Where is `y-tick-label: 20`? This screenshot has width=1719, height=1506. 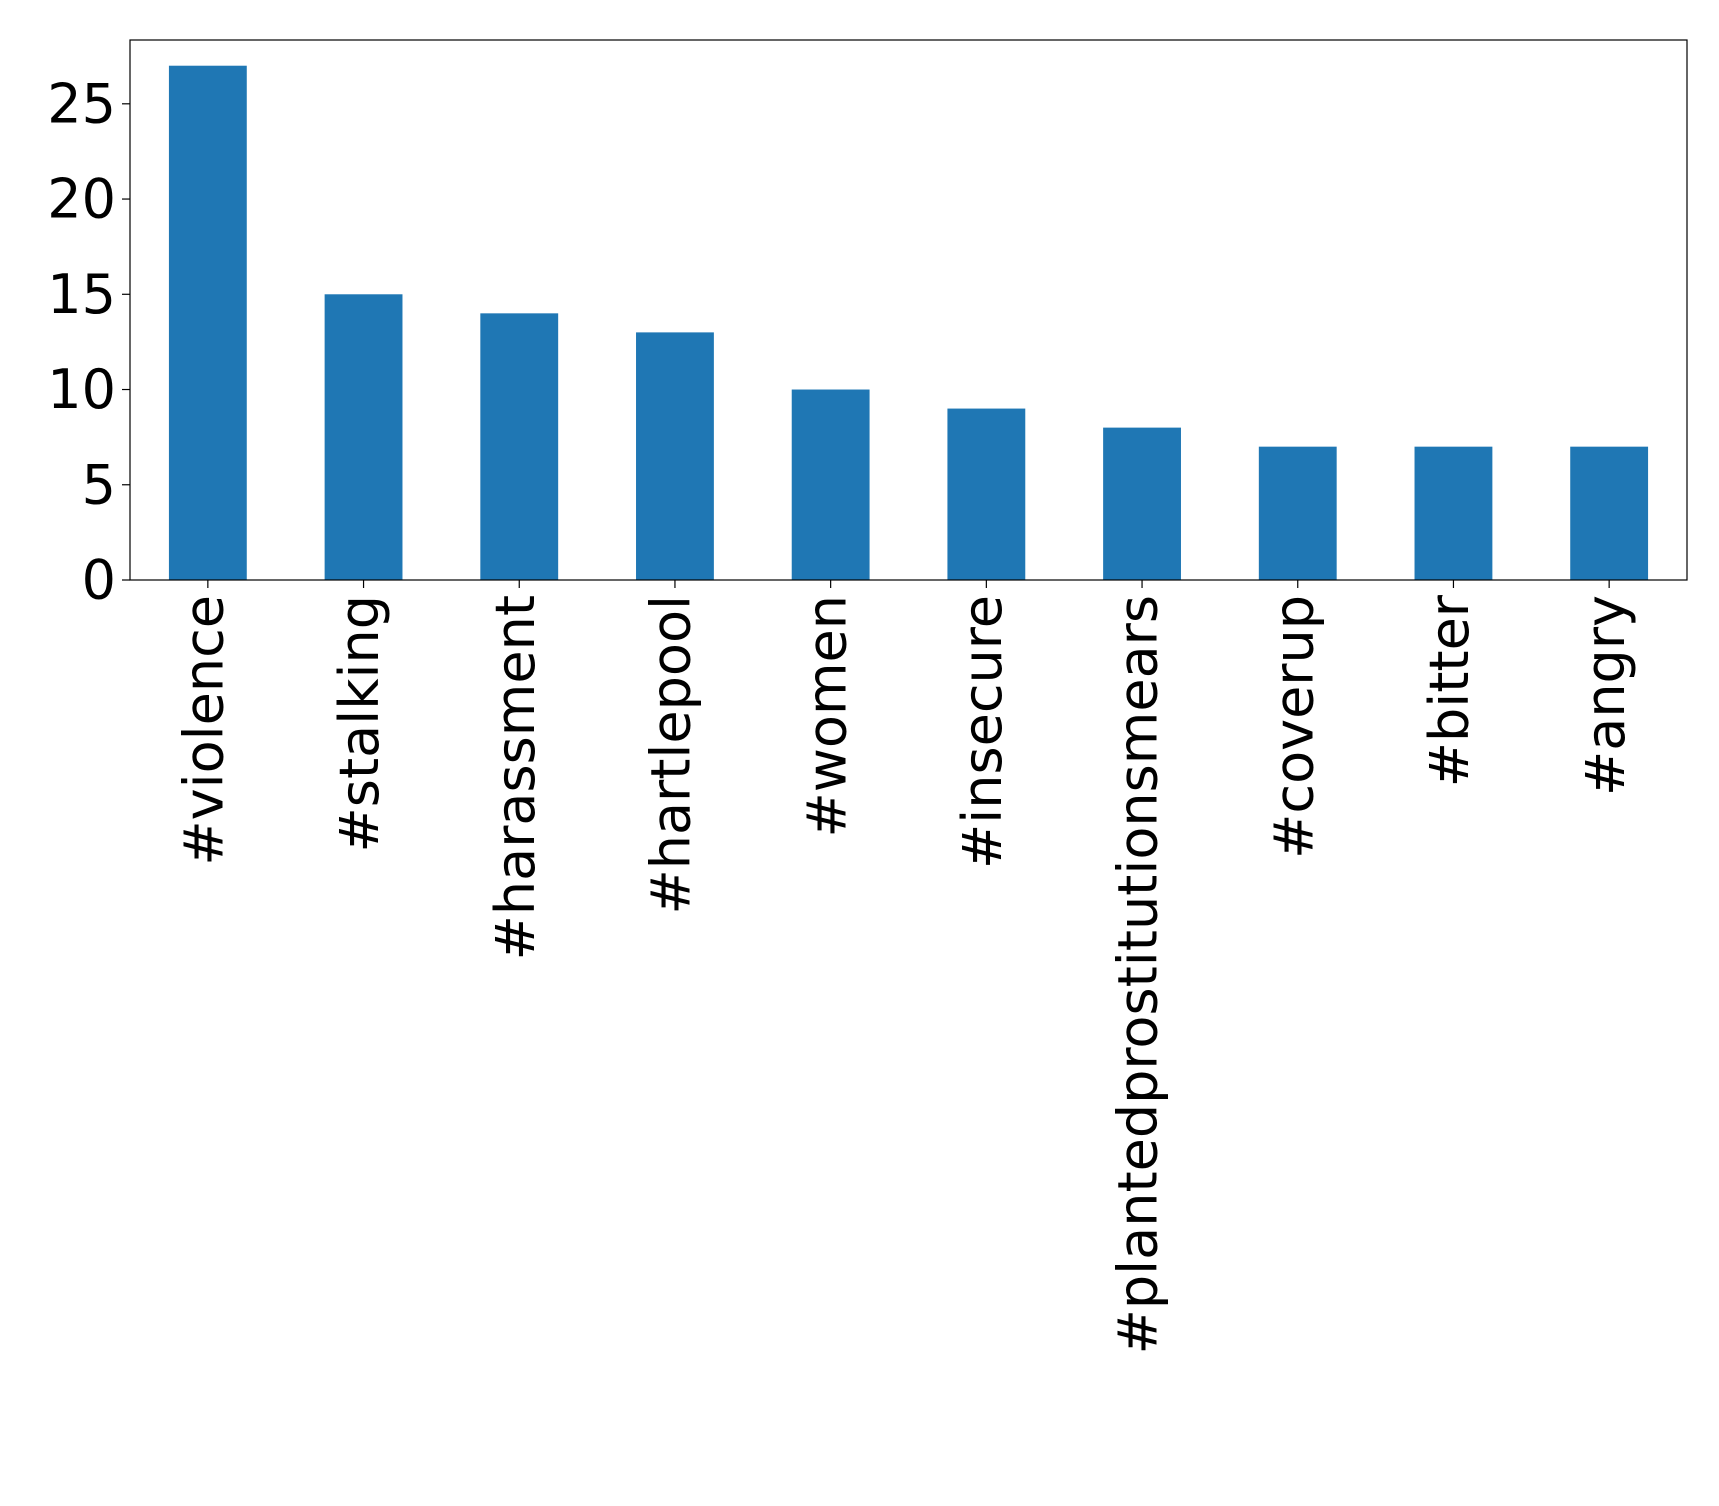
y-tick-label: 20 is located at coordinates (81, 199).